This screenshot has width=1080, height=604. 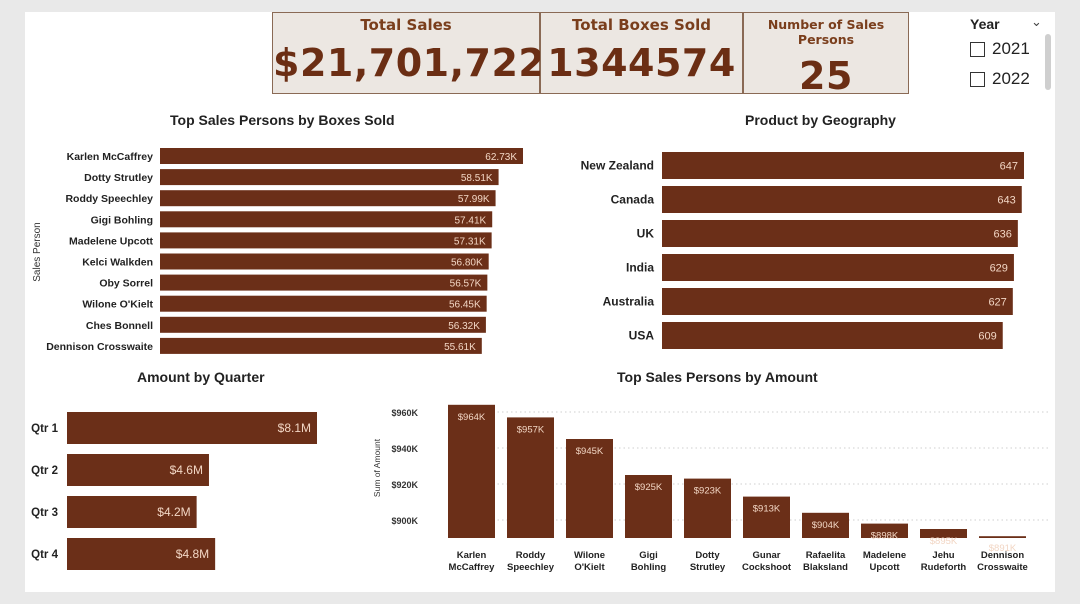 What do you see at coordinates (987, 337) in the screenshot?
I see `data-label: 609` at bounding box center [987, 337].